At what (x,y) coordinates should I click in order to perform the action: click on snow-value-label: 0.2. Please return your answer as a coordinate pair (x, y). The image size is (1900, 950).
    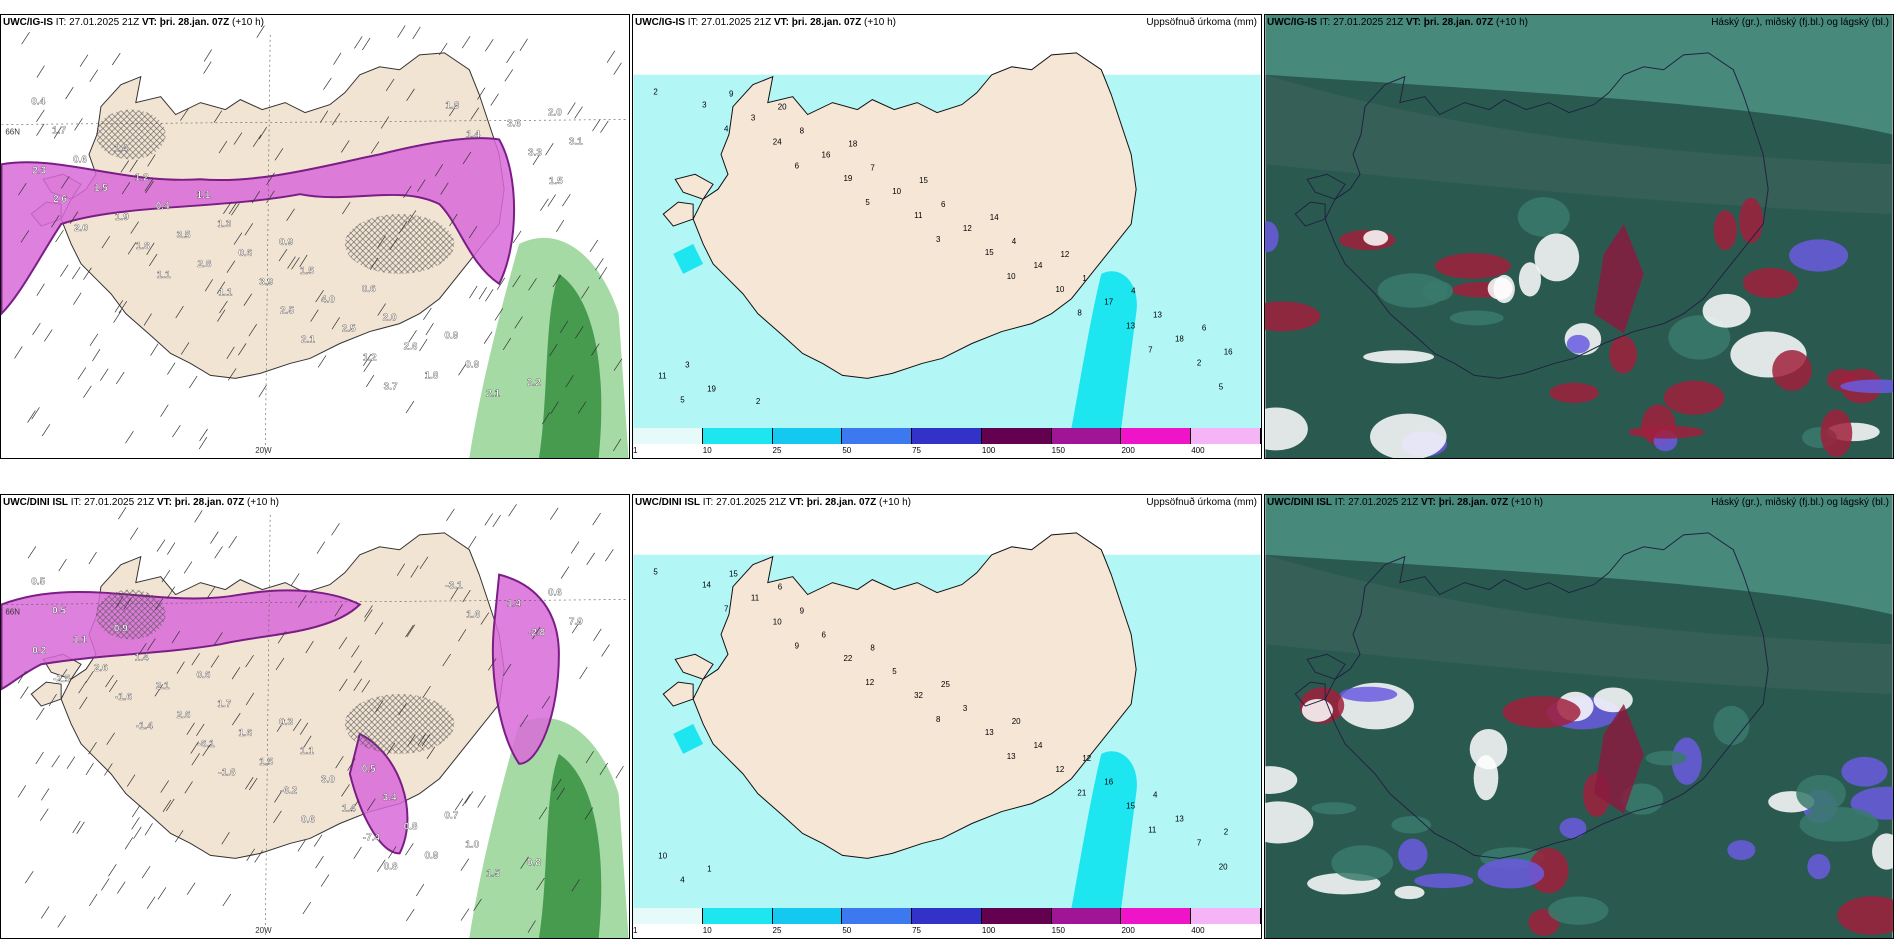
    Looking at the image, I should click on (39, 650).